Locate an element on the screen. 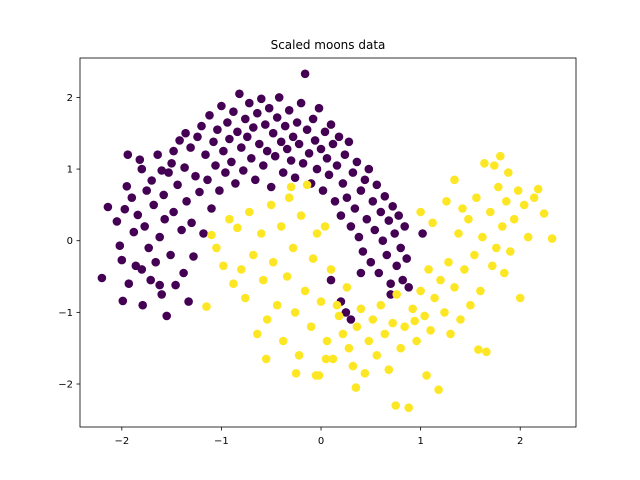 The image size is (640, 480). x-tick-label: −1 is located at coordinates (221, 441).